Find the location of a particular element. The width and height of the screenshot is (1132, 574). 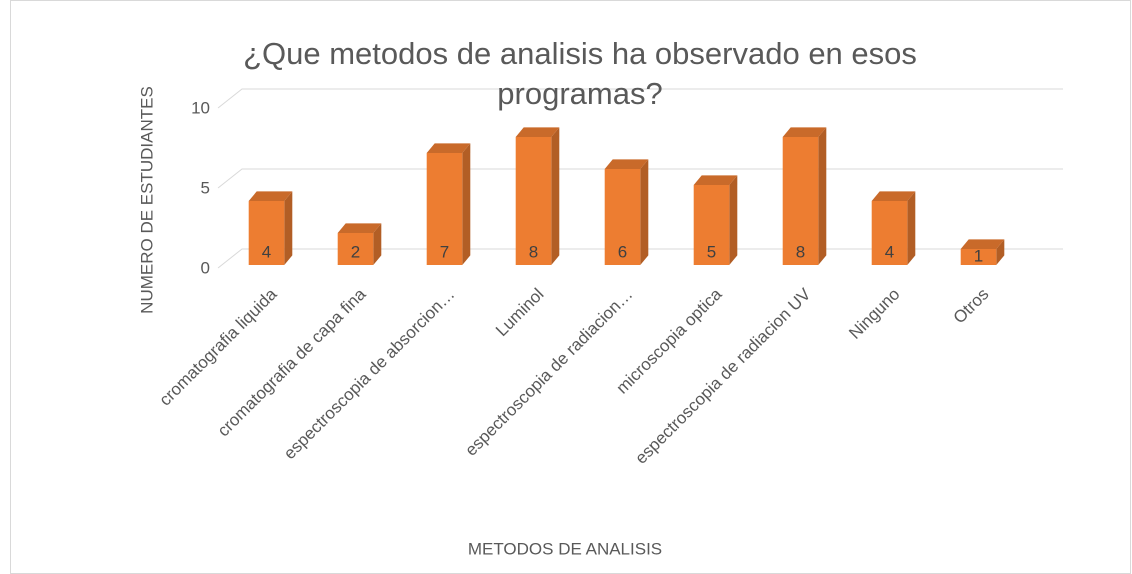

data-label: 7 is located at coordinates (444, 251).